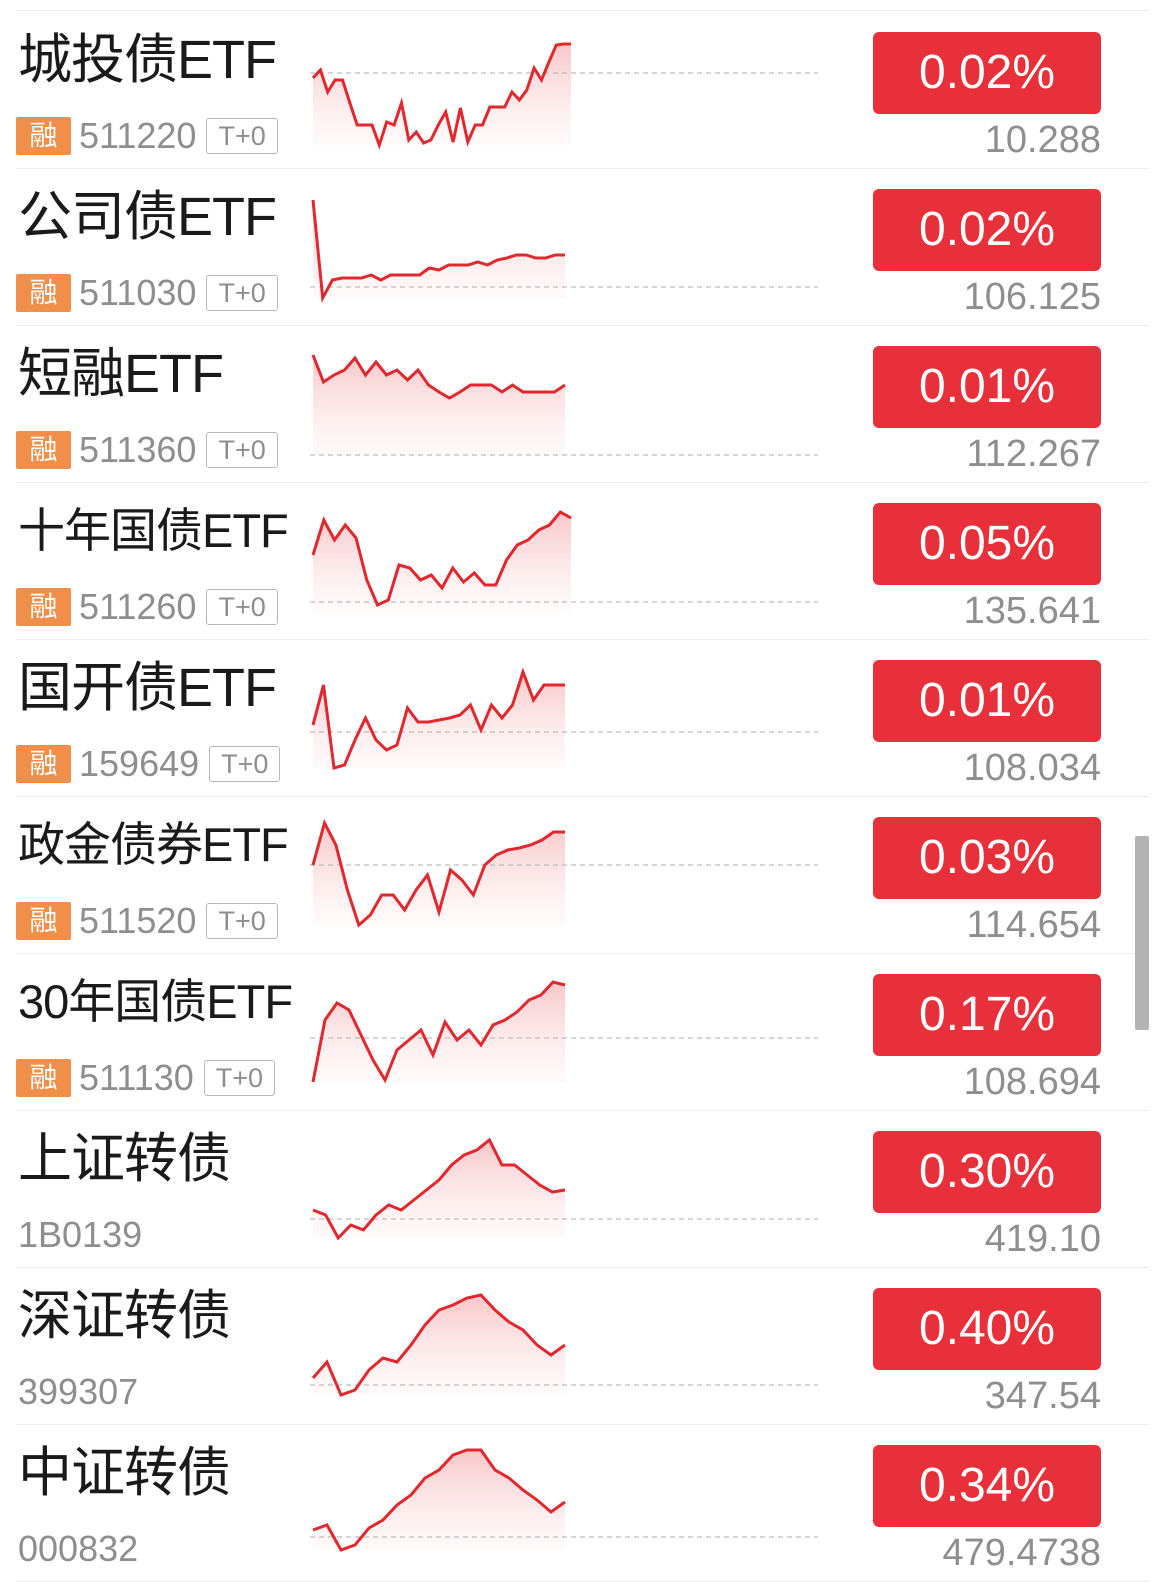  What do you see at coordinates (1032, 768) in the screenshot?
I see `last-price: 108.034` at bounding box center [1032, 768].